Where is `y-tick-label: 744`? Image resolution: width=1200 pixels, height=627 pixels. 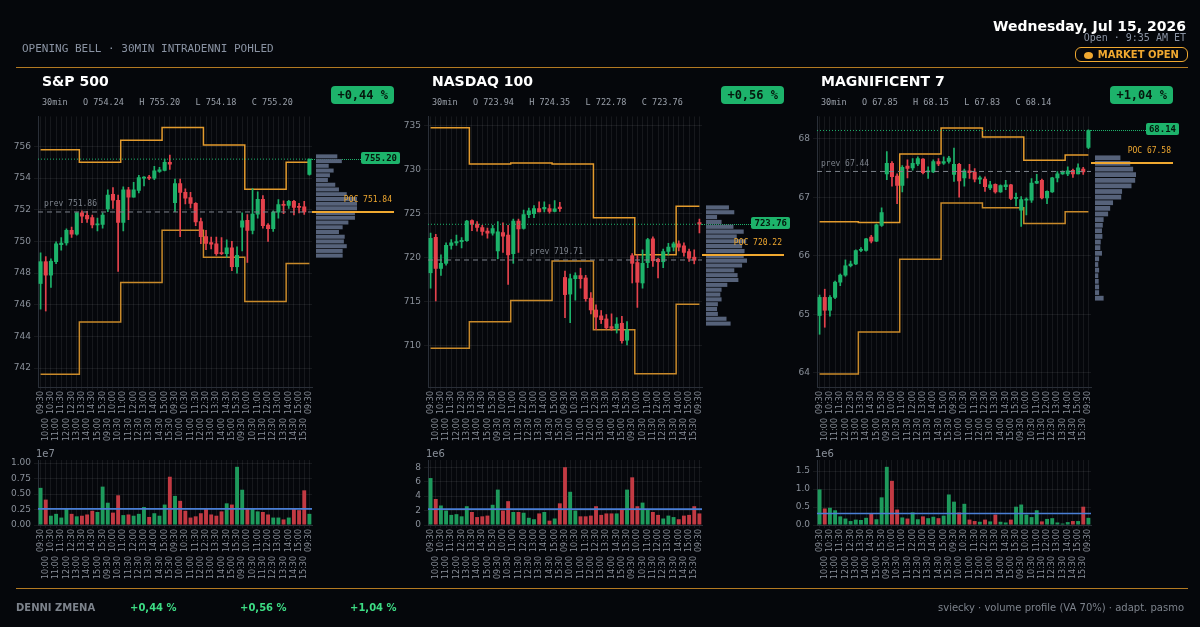 y-tick-label: 744 is located at coordinates (22, 335).